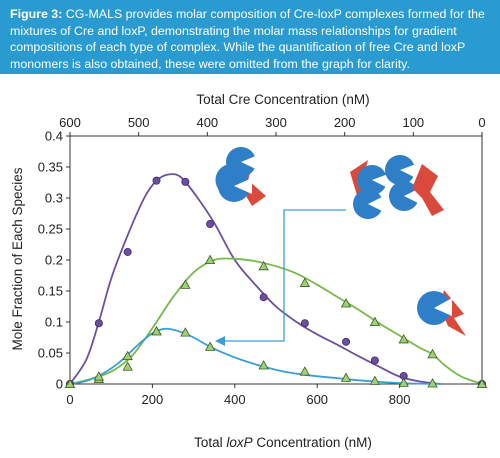 This screenshot has height=458, width=500. What do you see at coordinates (239, 442) in the screenshot?
I see `x-axis-label-italic: loxP` at bounding box center [239, 442].